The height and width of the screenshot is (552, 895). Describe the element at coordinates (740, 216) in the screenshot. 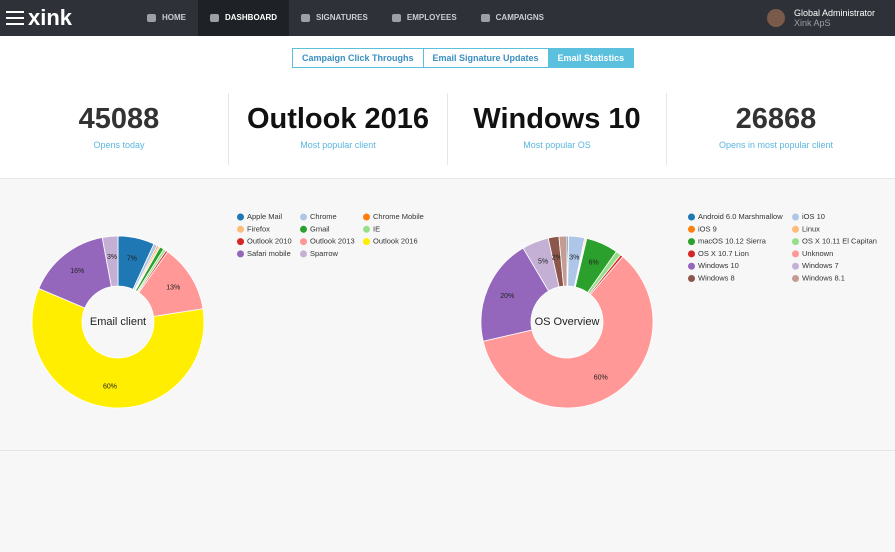

I see `legend-label: Android 6.0 Marshmallow` at that location.